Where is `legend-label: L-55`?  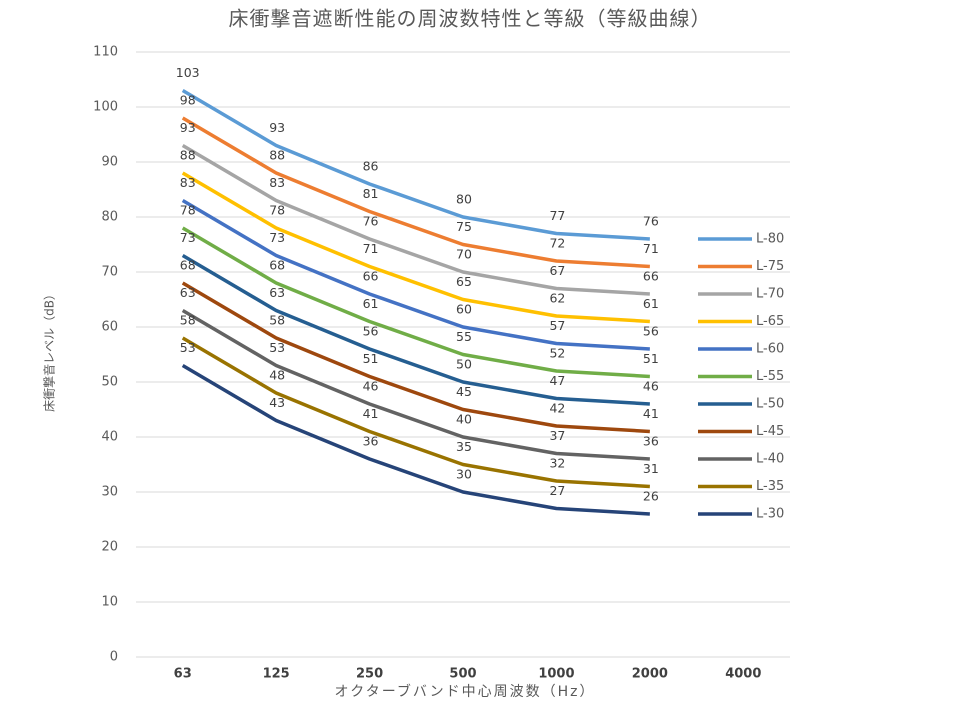 legend-label: L-55 is located at coordinates (770, 376).